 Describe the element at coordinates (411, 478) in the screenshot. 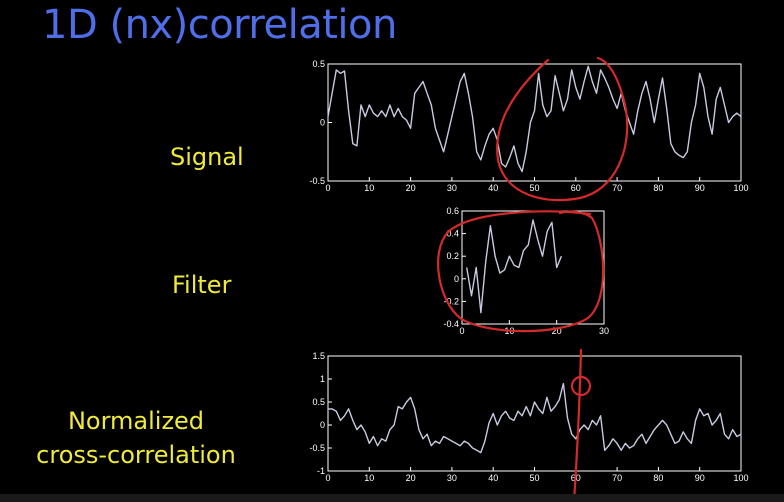

I see `ncc-xtick-label: 20` at that location.